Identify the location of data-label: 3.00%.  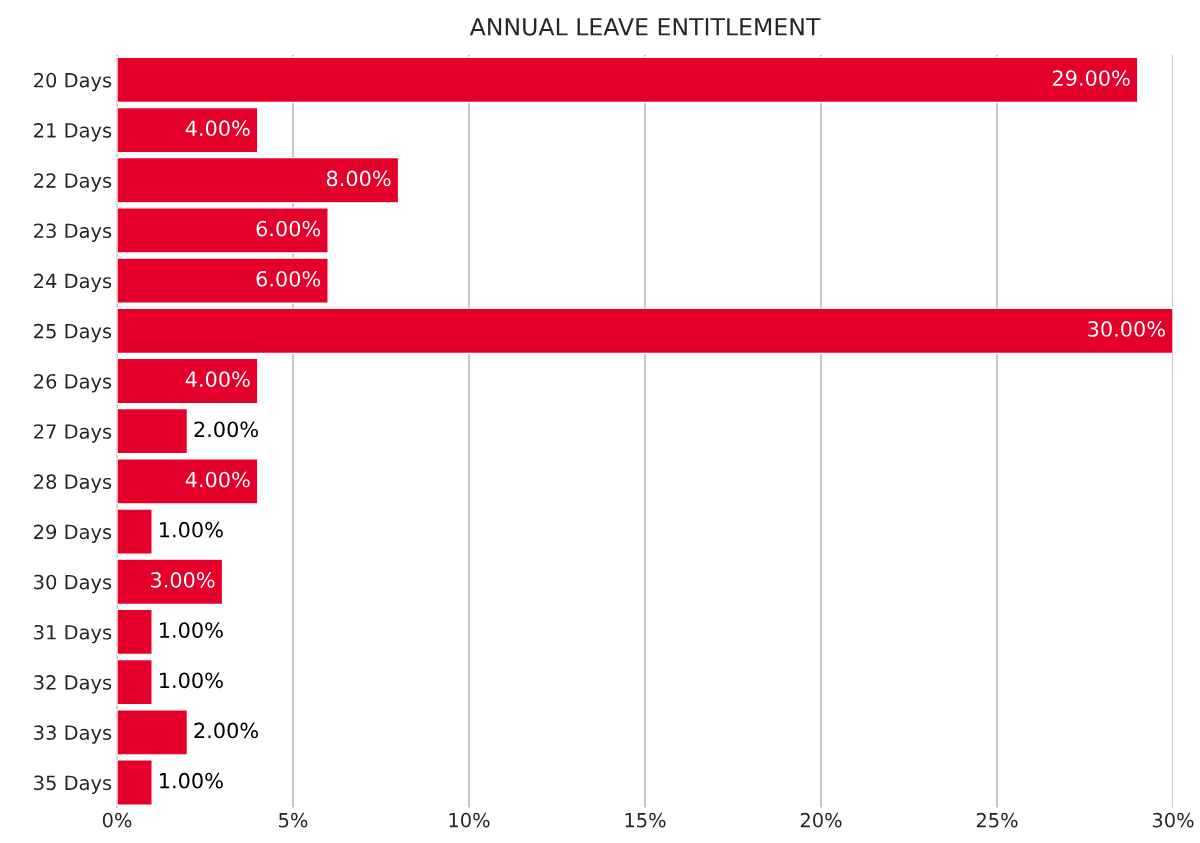
(183, 580).